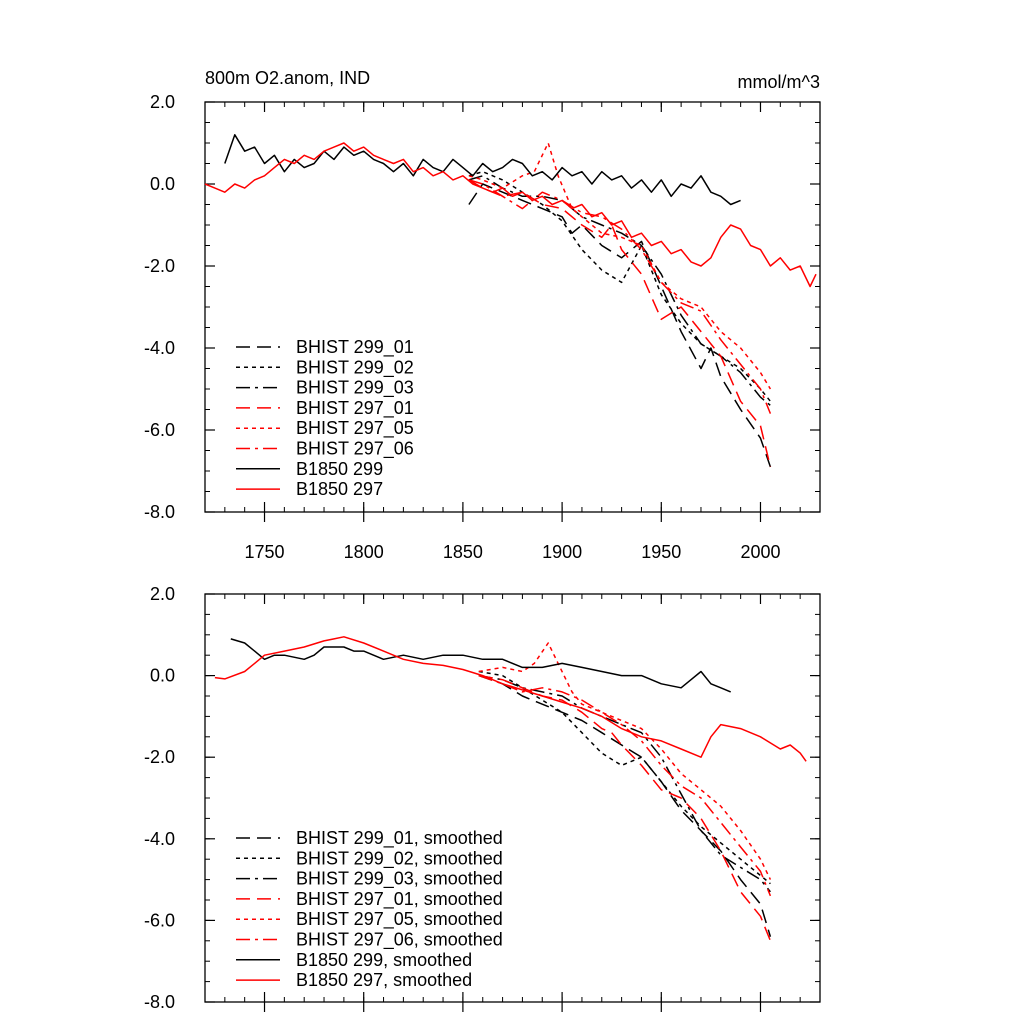 The image size is (1024, 1024). Describe the element at coordinates (463, 552) in the screenshot. I see `x-tick-label: 1850` at that location.